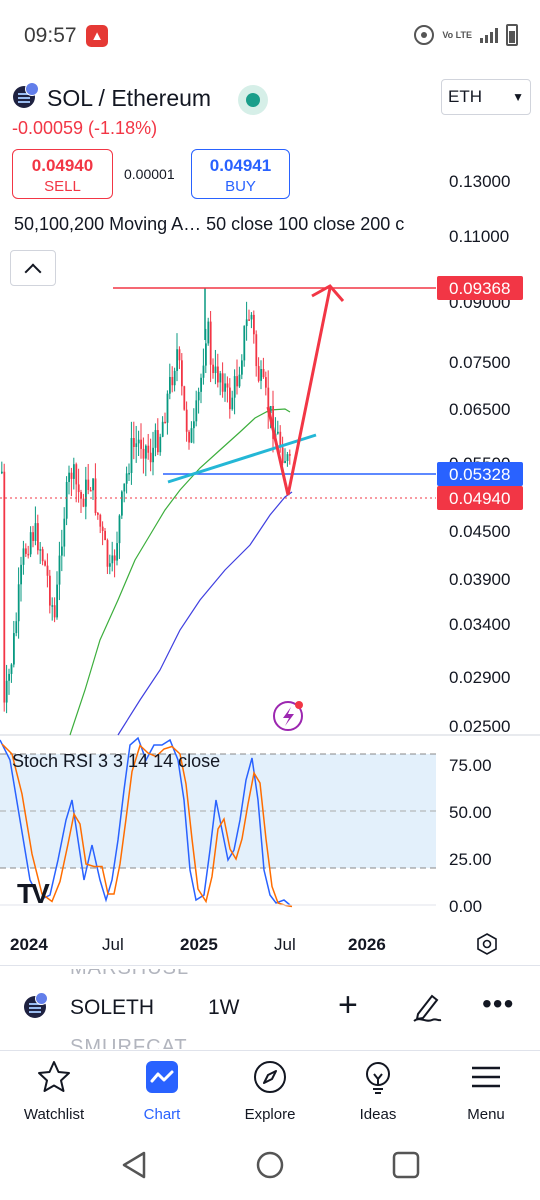  Describe the element at coordinates (406, 1165) in the screenshot. I see `recent-apps-icon` at that location.